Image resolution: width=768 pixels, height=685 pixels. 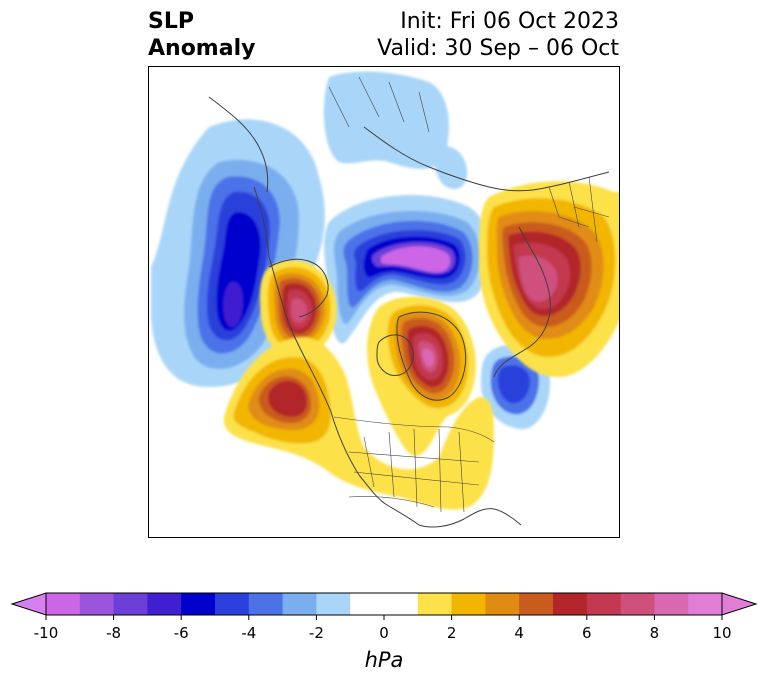 I want to click on eurasia-coast, so click(x=486, y=159).